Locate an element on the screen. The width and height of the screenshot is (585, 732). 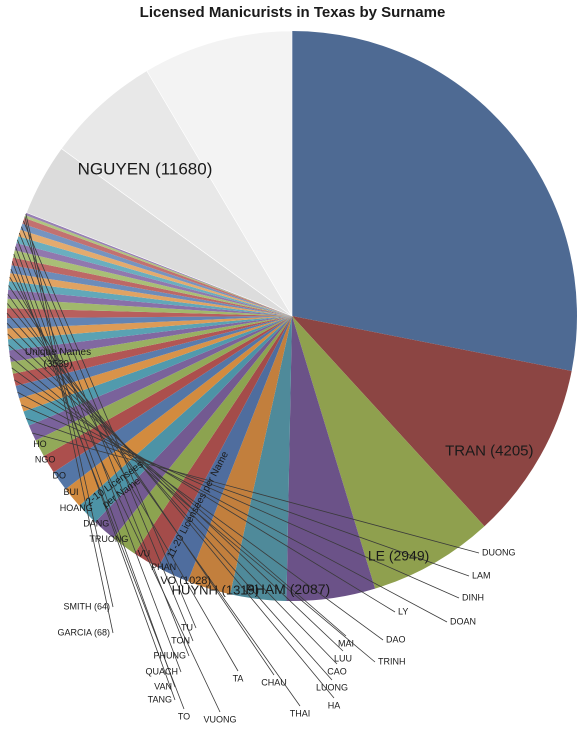
label-trinh: TRINH is located at coordinates (392, 661).